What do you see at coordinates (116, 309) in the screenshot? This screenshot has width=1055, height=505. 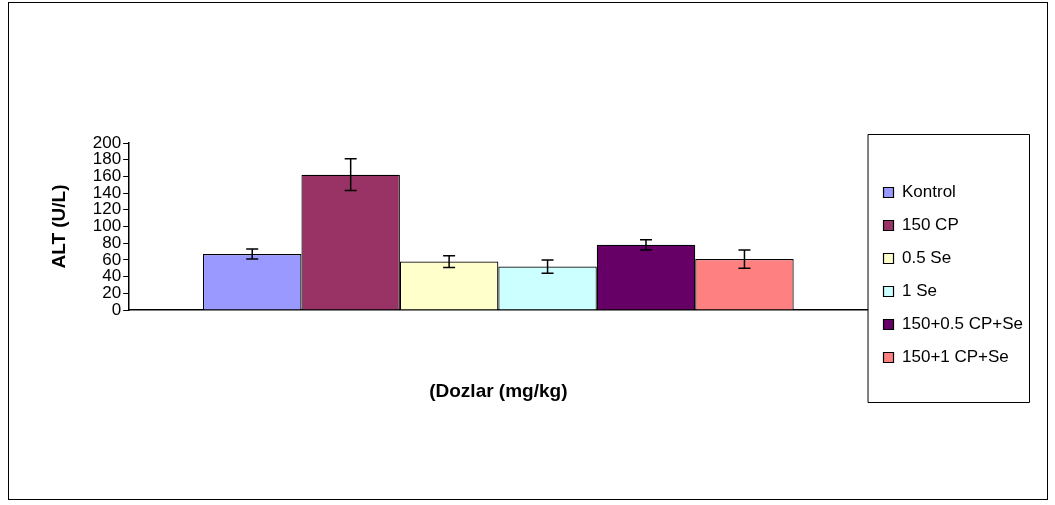 I see `y-tick-label: 0` at bounding box center [116, 309].